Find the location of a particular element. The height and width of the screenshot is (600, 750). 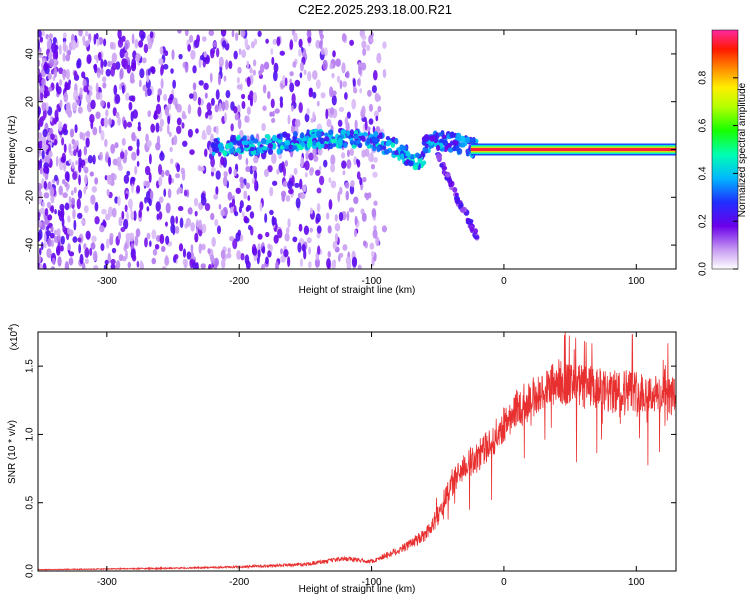

heatmap-carrier-band is located at coordinates (573, 149).